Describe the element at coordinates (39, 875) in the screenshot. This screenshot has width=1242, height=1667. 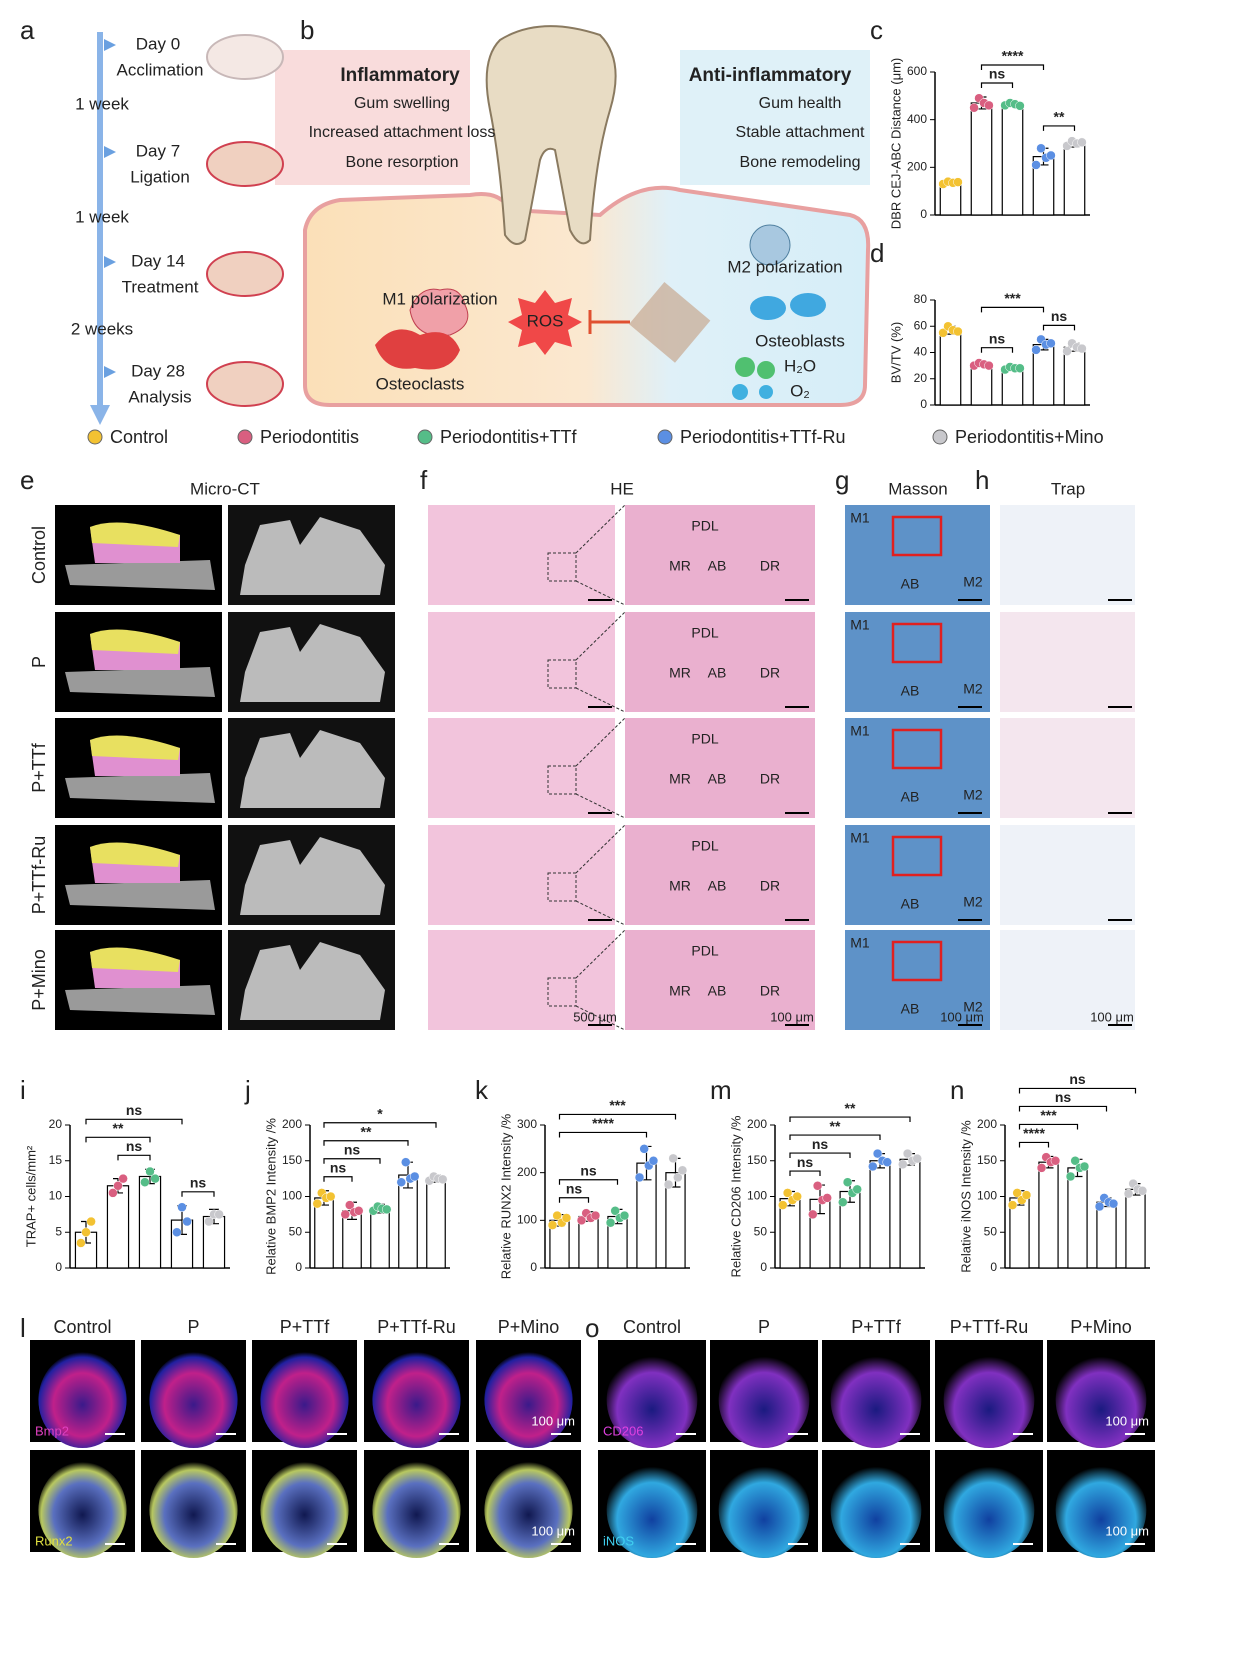
I see `row-label: P+TTf-Ru` at that location.